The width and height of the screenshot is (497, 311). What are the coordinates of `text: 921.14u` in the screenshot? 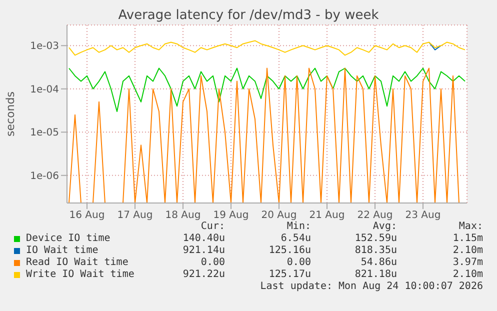 It's located at (203, 250).